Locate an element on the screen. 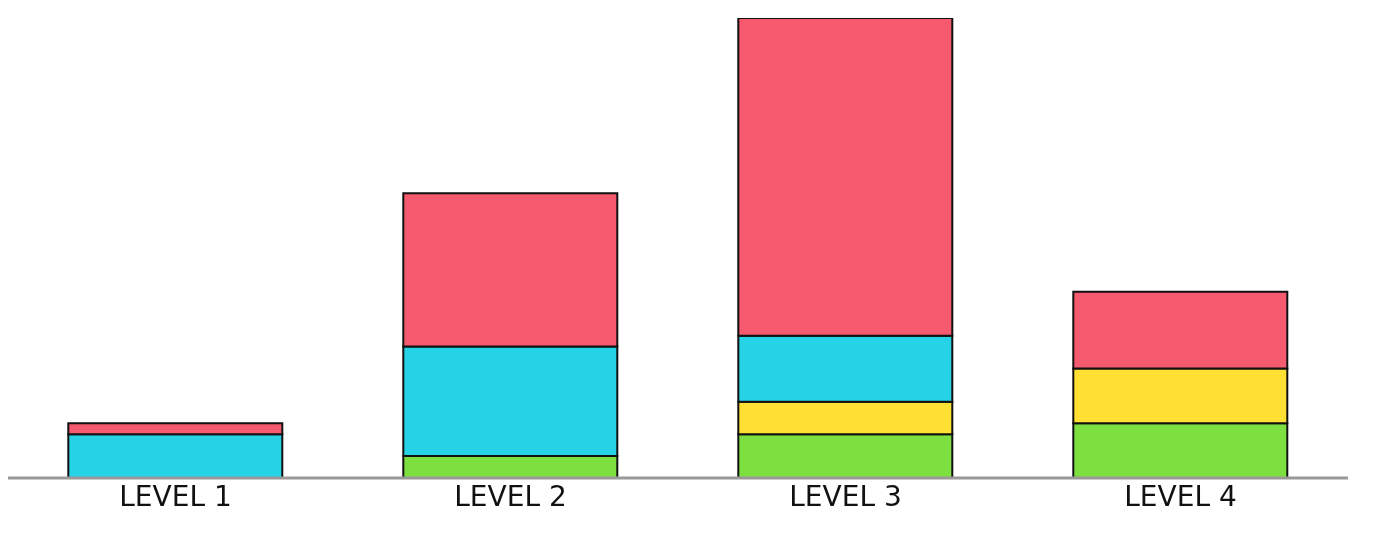 The width and height of the screenshot is (1379, 546). x-tick-label: LEVEL 1 is located at coordinates (175, 496).